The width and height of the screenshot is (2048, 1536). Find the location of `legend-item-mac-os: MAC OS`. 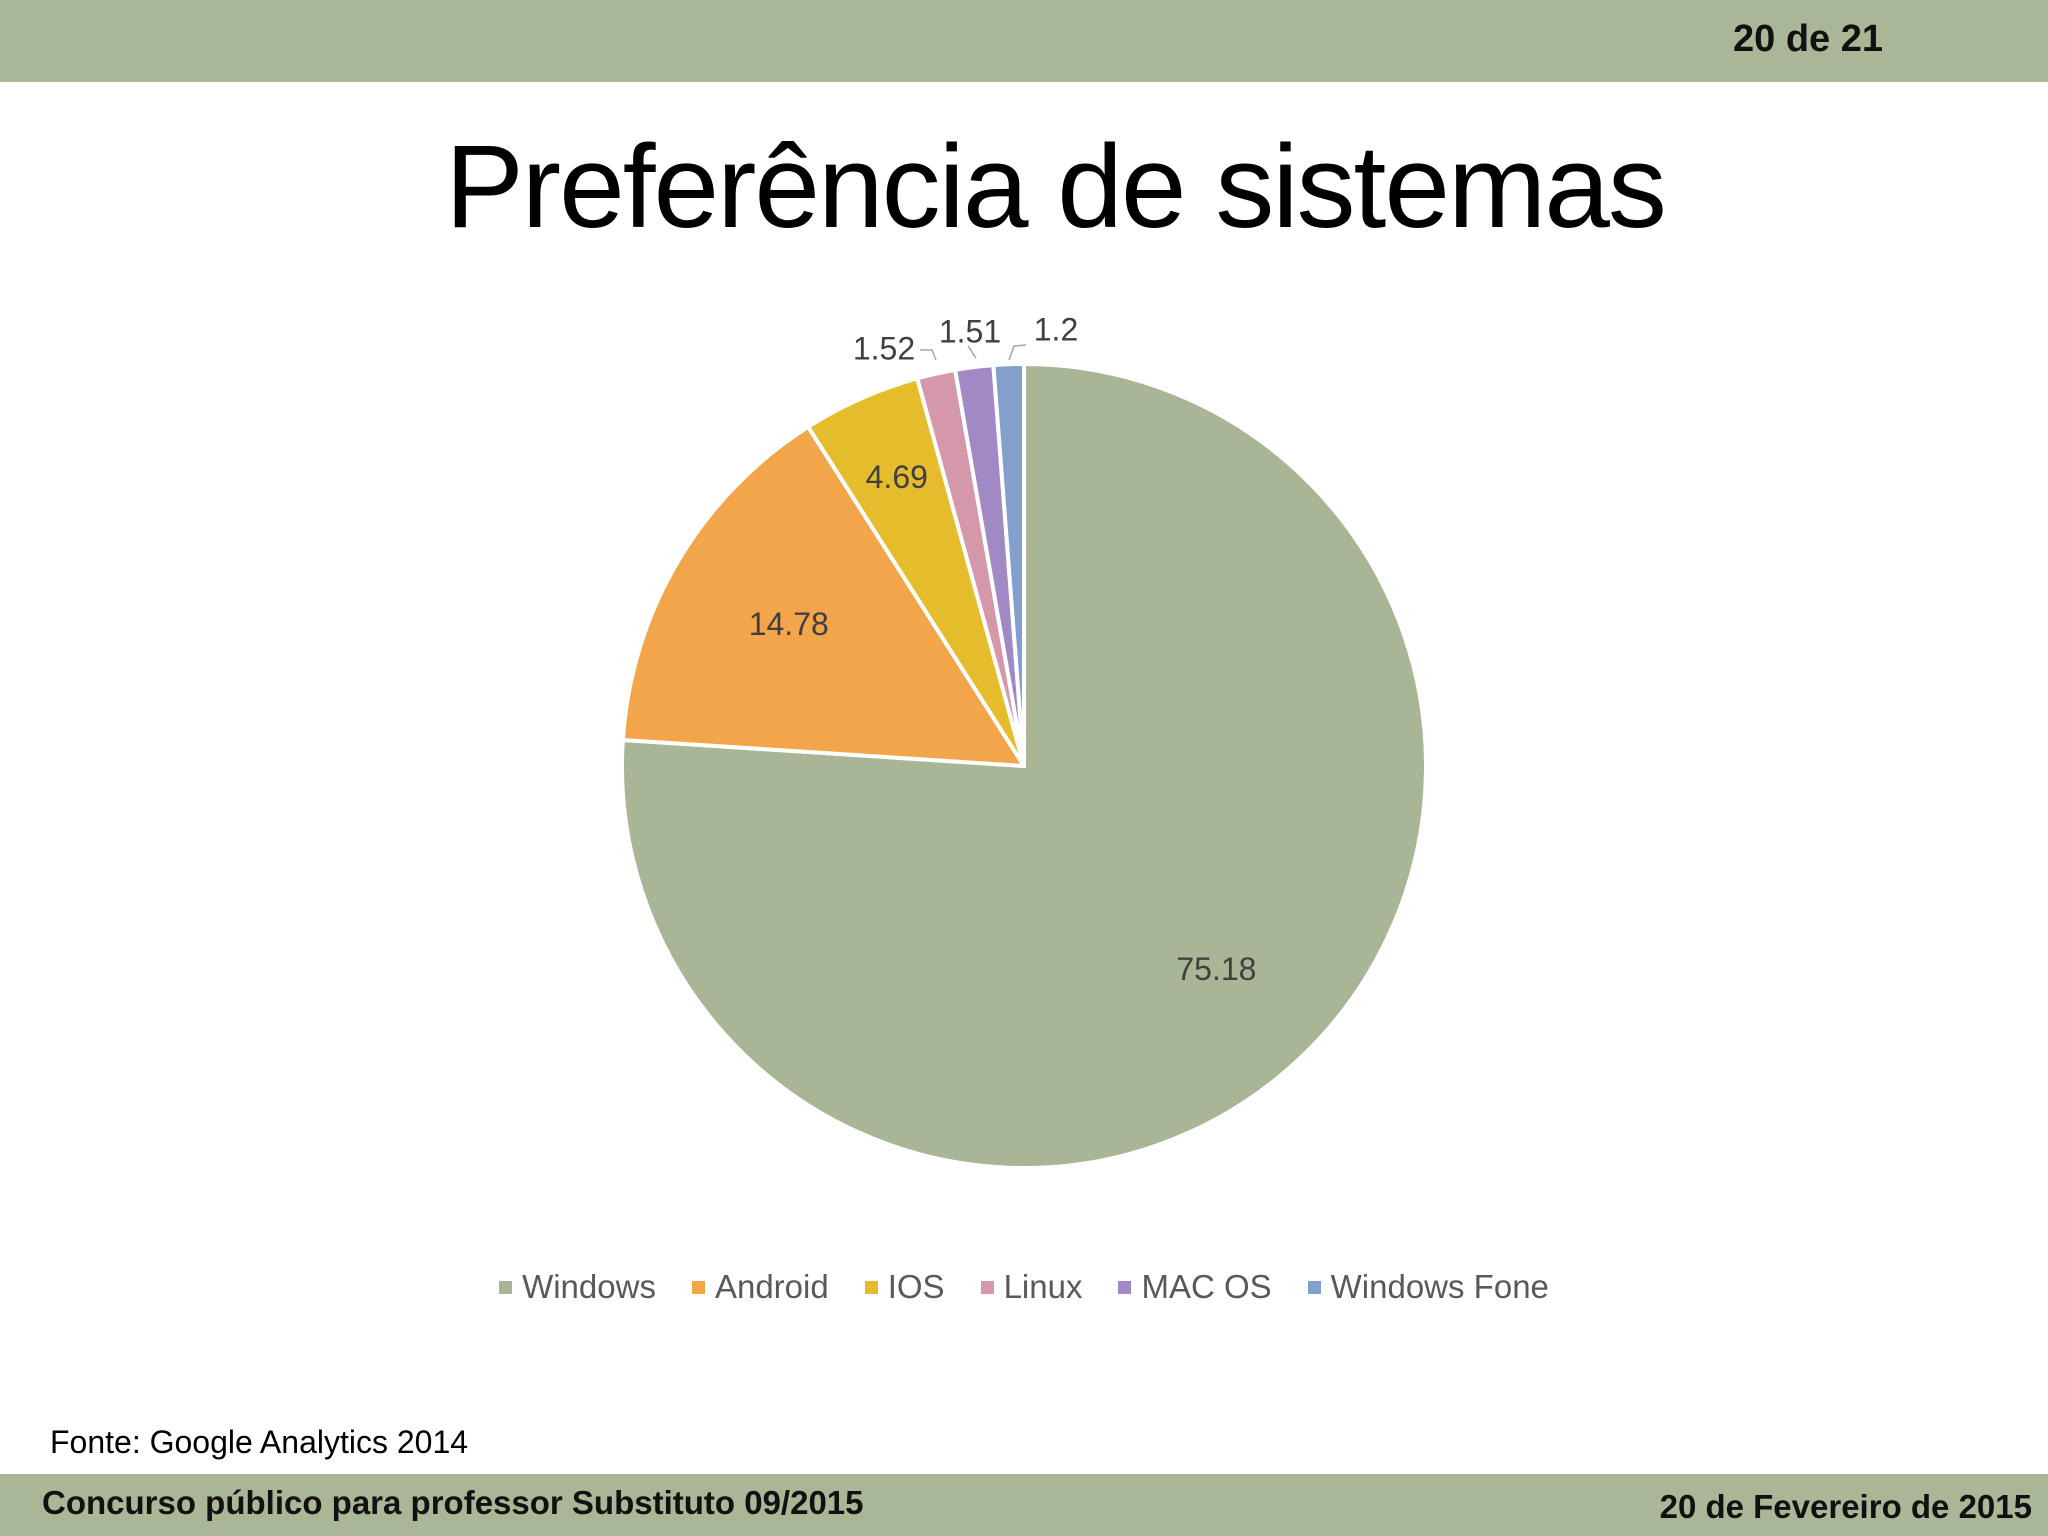

legend-item-mac-os: MAC OS is located at coordinates (1195, 1287).